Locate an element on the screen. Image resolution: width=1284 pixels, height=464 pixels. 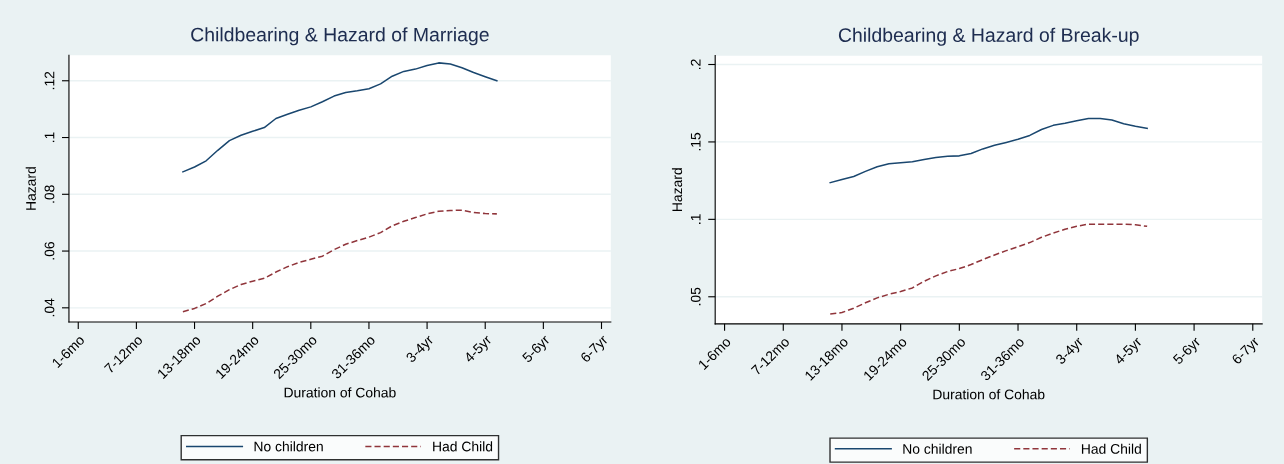
chart-title: Childbearing & Hazard of Break-up is located at coordinates (988, 36).